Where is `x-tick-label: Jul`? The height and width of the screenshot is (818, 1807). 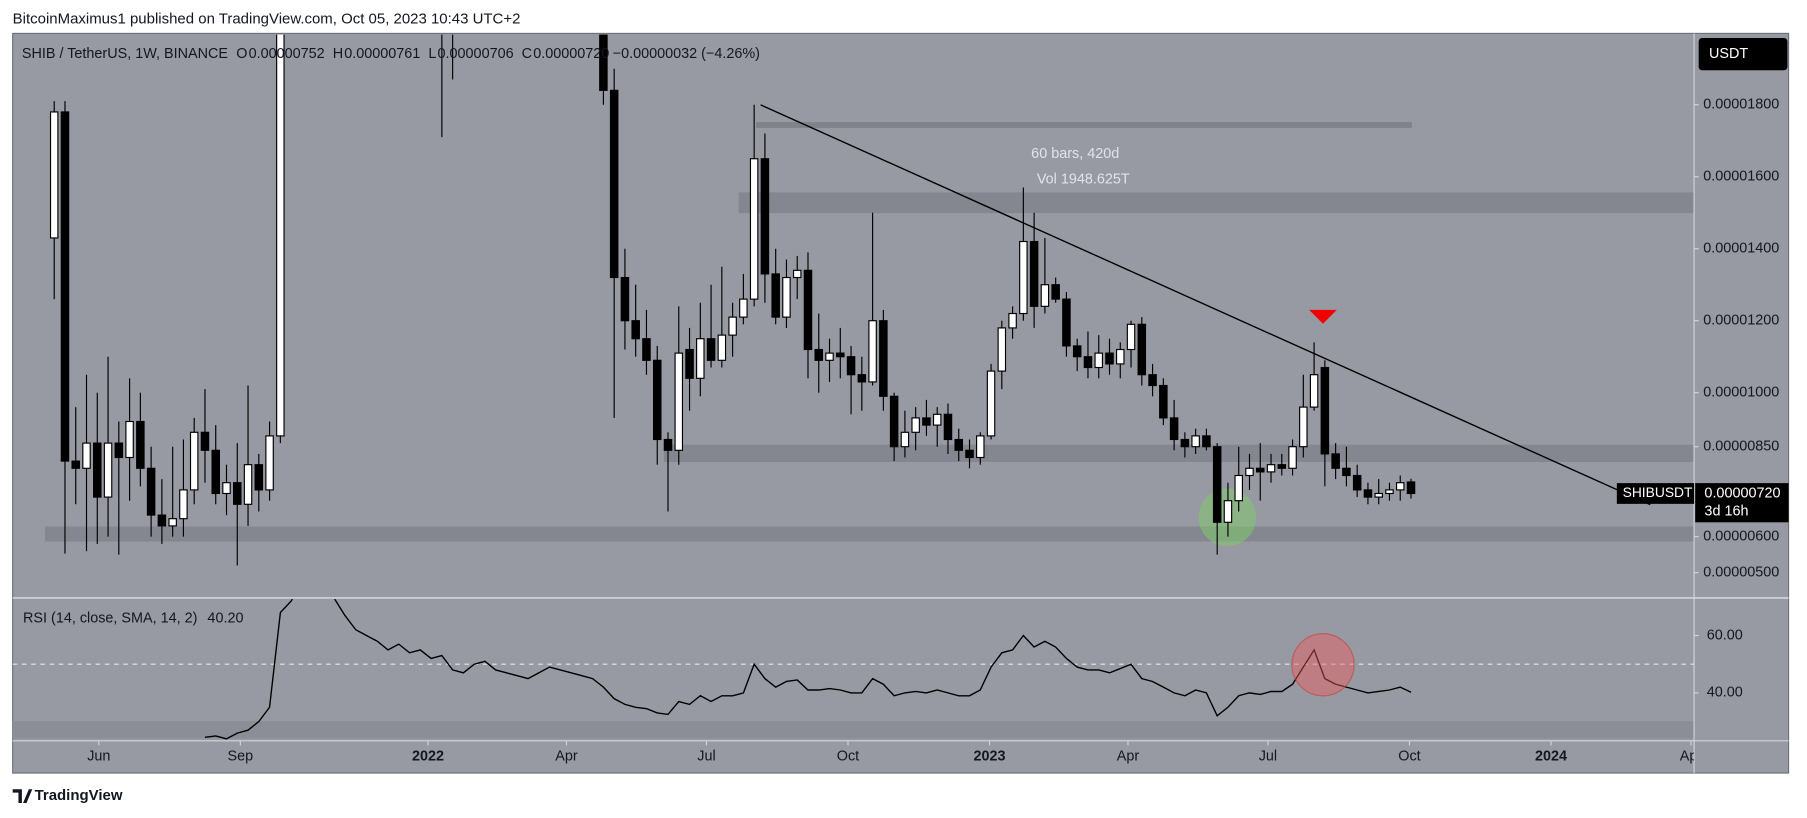 x-tick-label: Jul is located at coordinates (706, 757).